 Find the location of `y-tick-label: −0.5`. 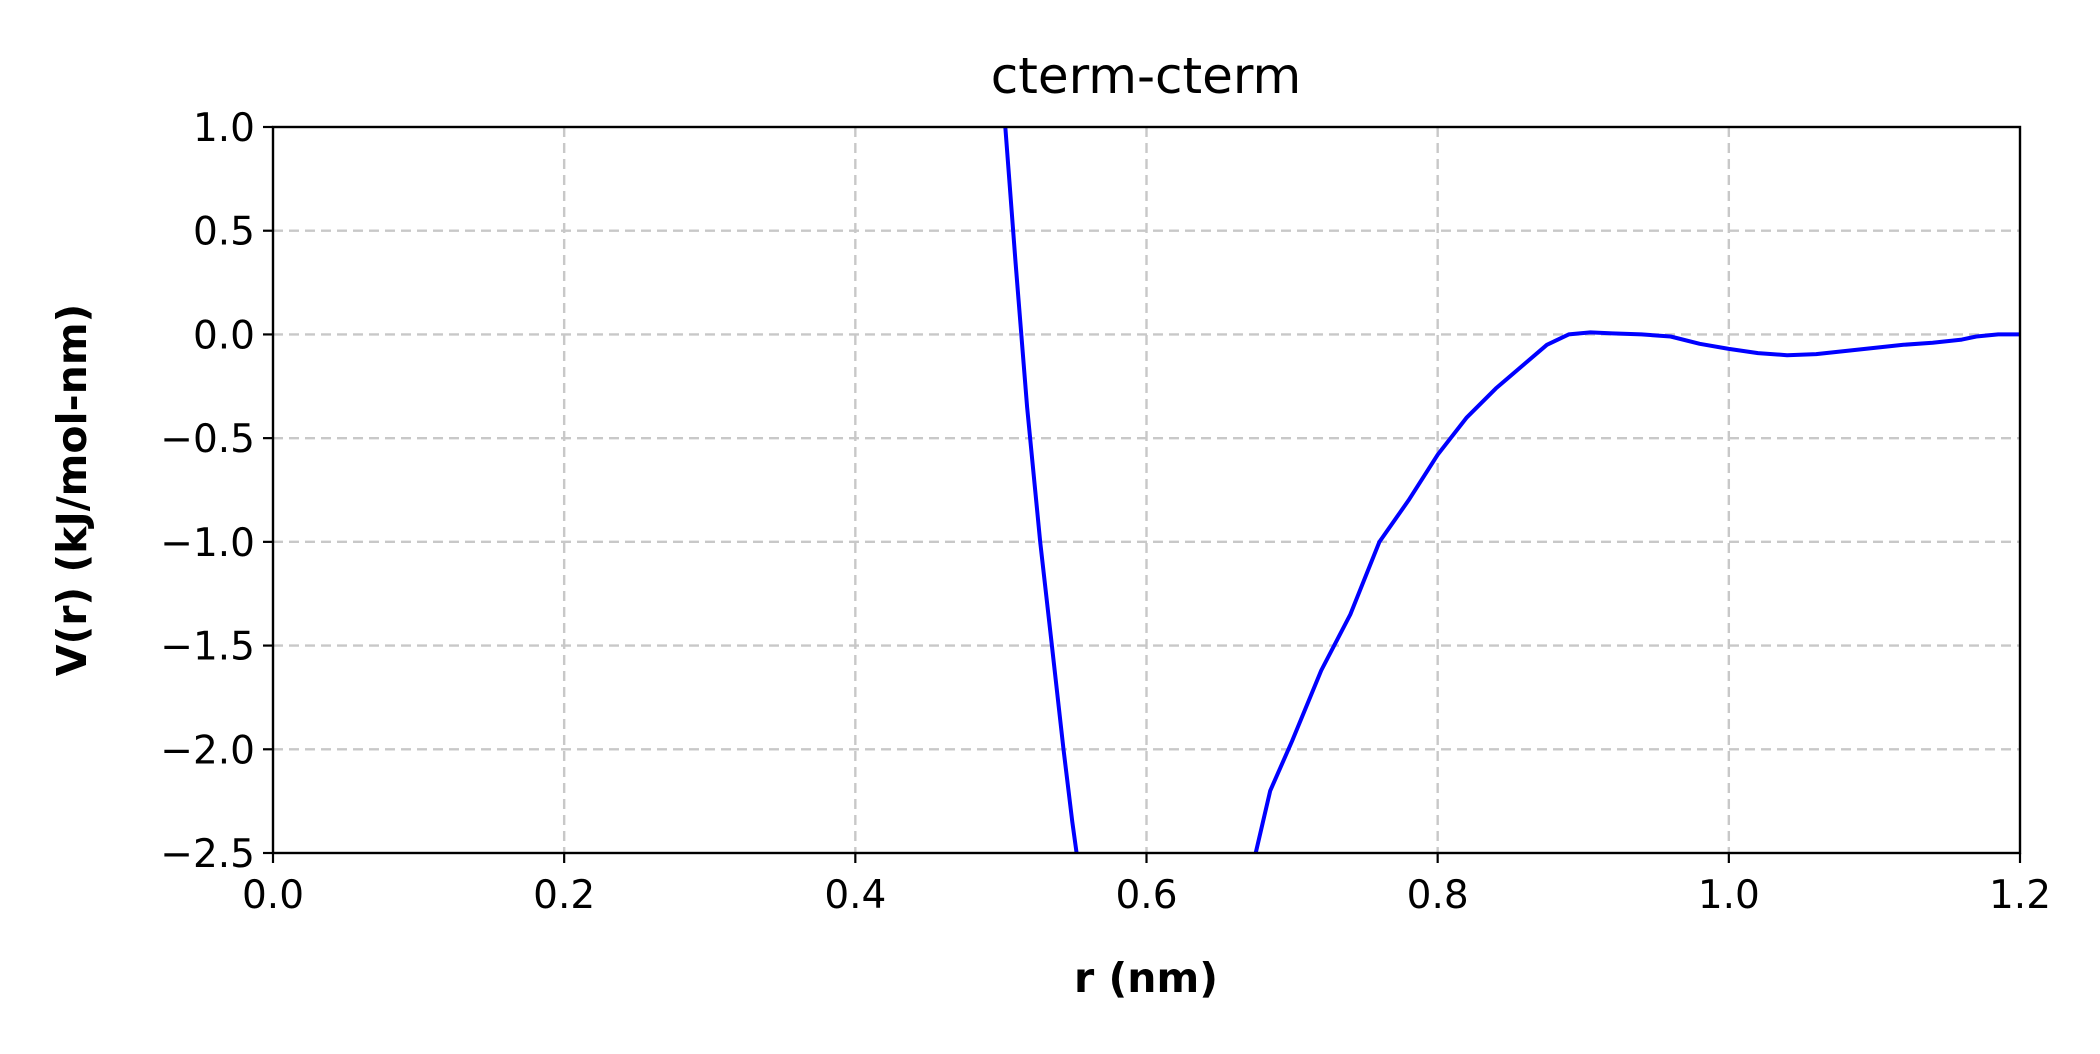

y-tick-label: −0.5 is located at coordinates (207, 439).